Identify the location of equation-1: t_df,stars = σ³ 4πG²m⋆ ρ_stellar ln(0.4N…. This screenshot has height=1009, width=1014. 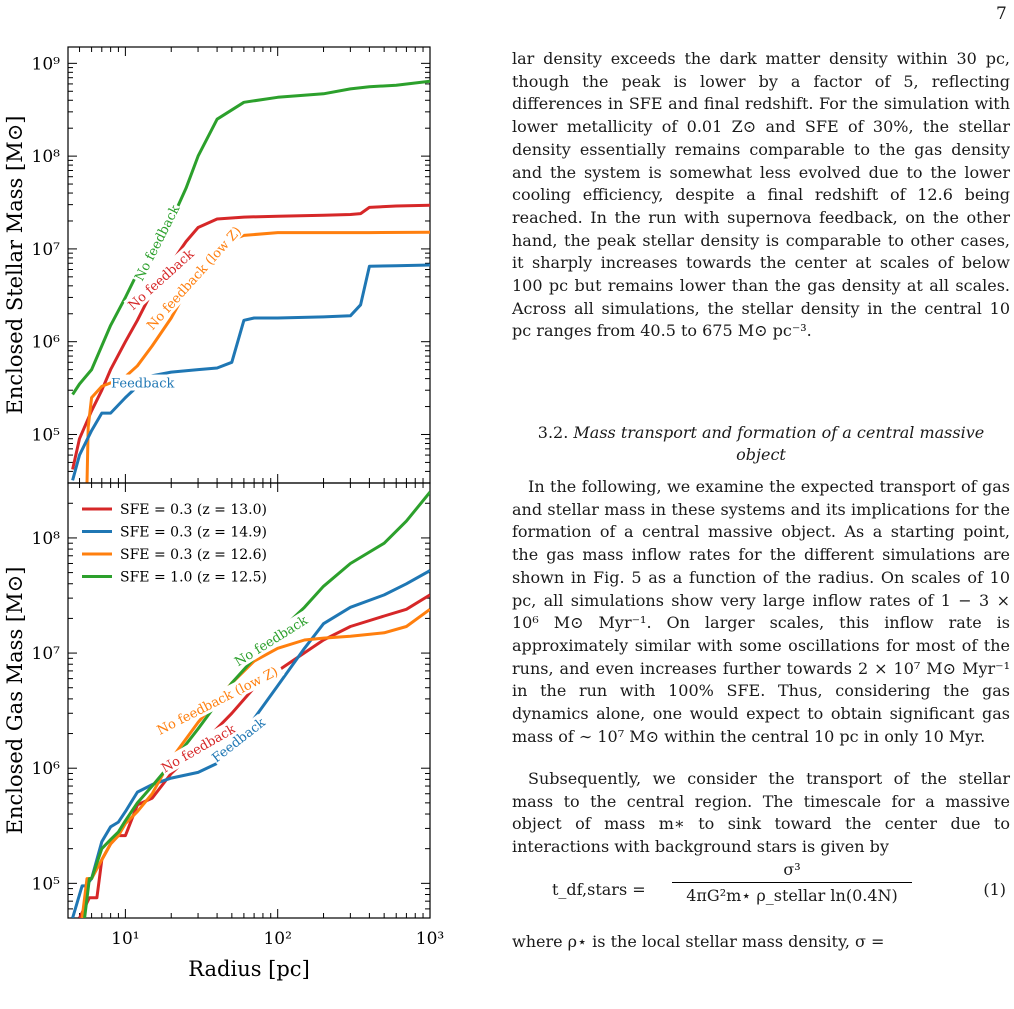
(761, 890).